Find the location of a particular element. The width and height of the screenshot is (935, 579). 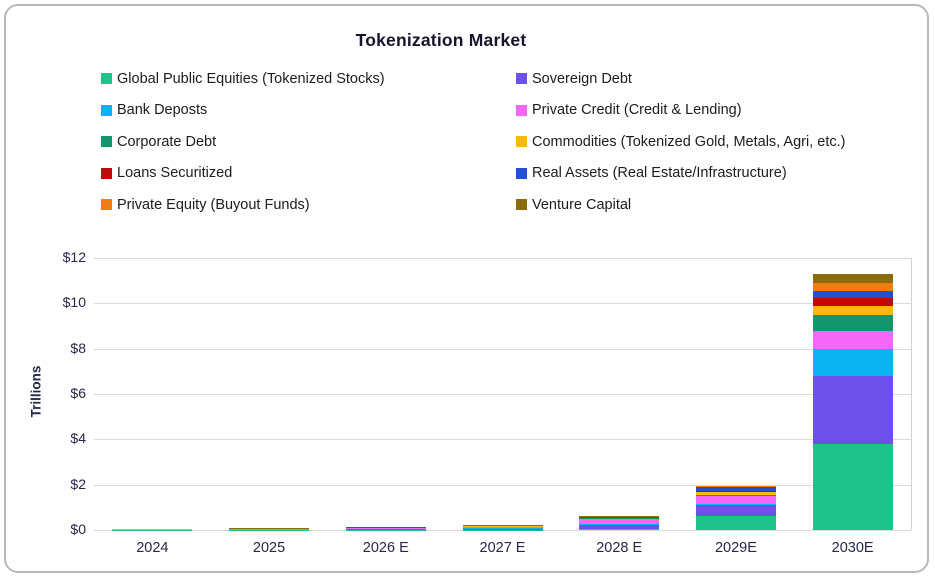

legend-item-1: Sovereign Debt is located at coordinates (680, 78).